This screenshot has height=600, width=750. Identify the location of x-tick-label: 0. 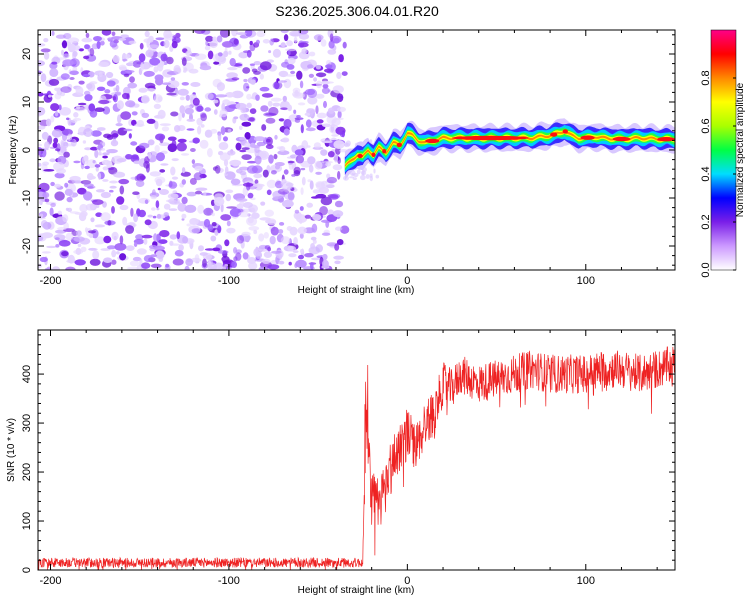
(407, 581).